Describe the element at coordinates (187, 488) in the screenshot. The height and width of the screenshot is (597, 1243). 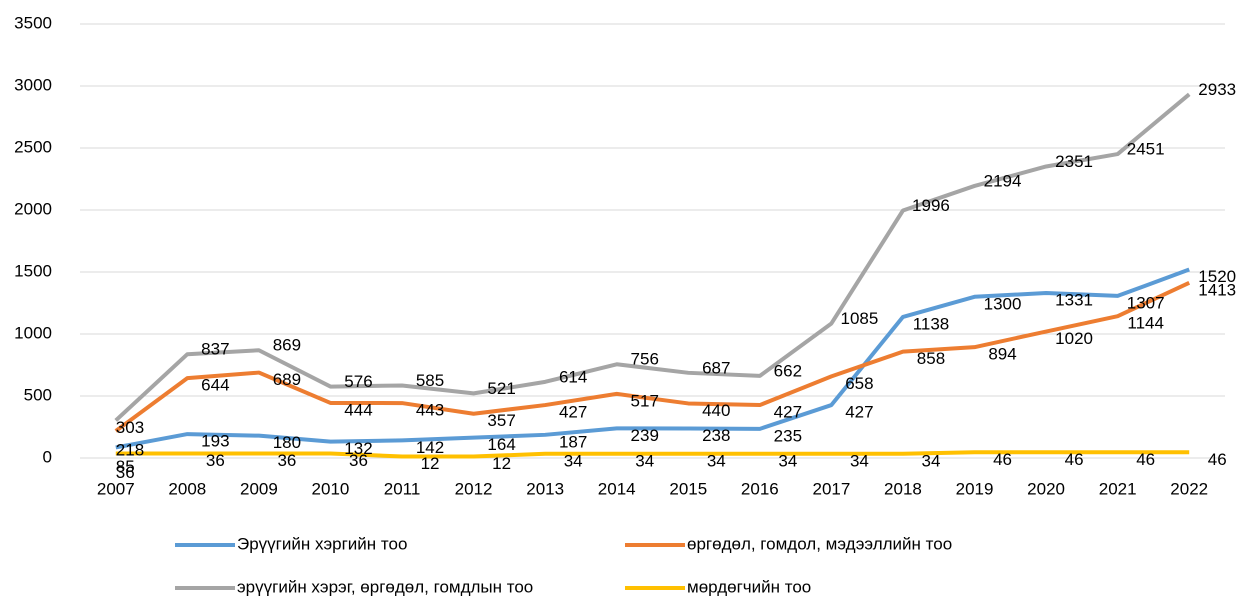
I see `x-tick-label: 2008` at that location.